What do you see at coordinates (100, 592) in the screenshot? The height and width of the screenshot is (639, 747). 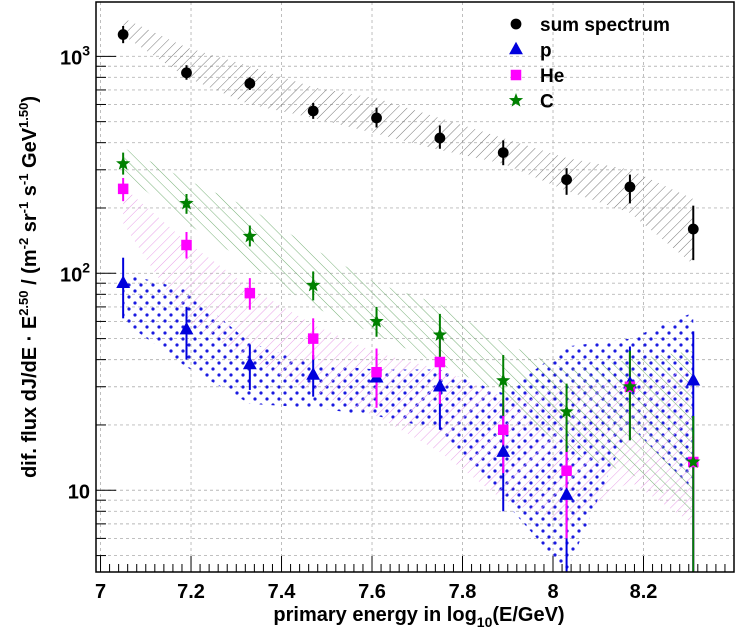 I see `x-tick-label: 7` at bounding box center [100, 592].